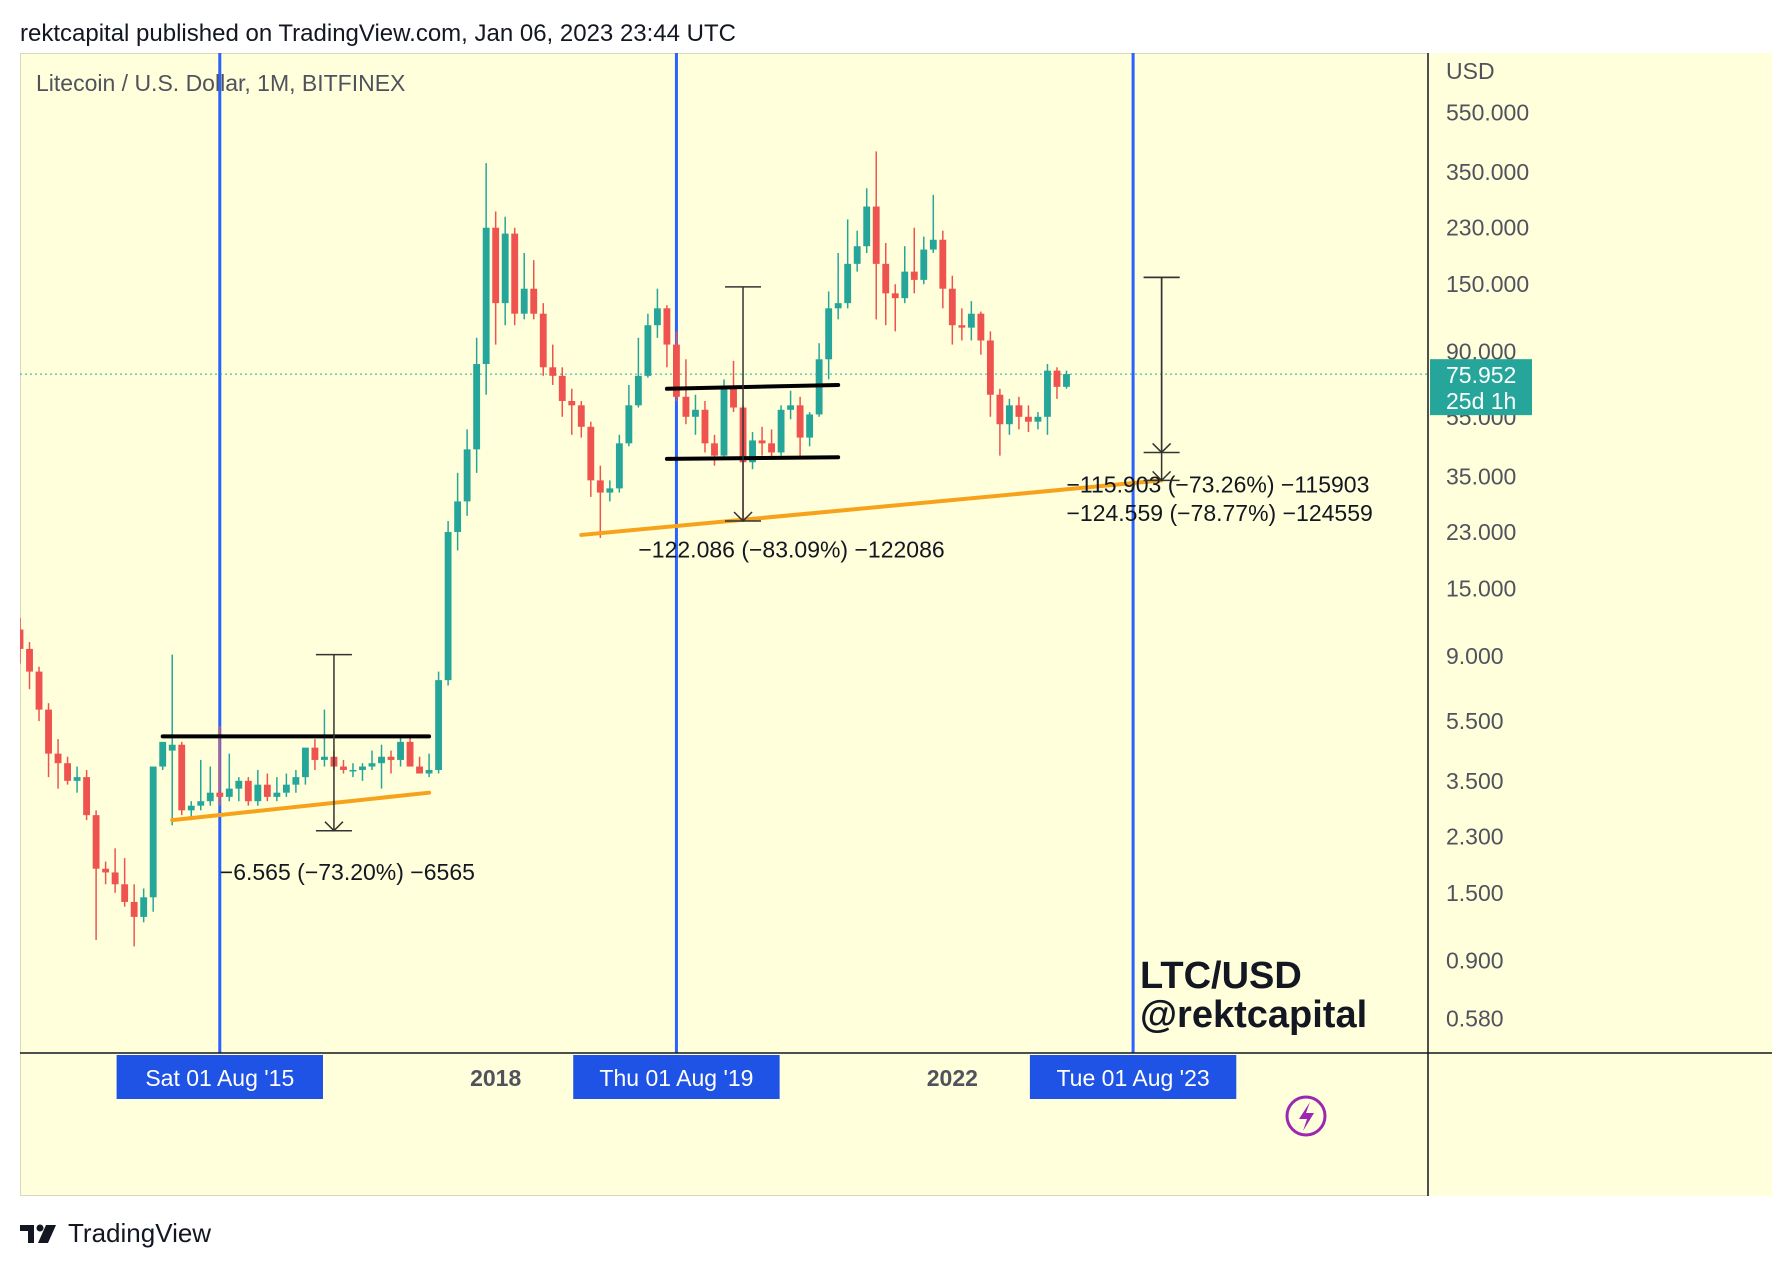 The image size is (1786, 1266). I want to click on watermark: LTC/USD @rektcapital, so click(1253, 995).